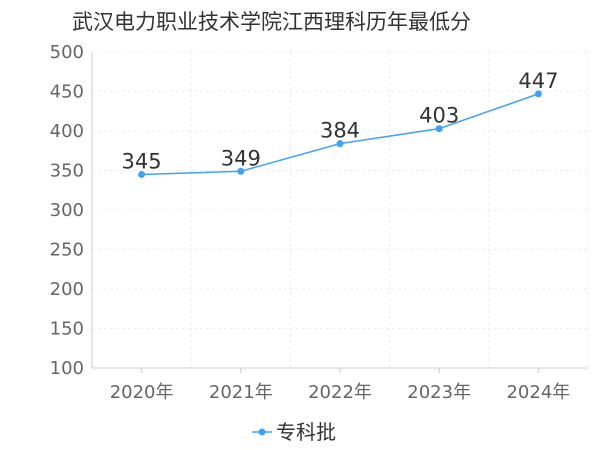  I want to click on y-tick-label: 200, so click(67, 289).